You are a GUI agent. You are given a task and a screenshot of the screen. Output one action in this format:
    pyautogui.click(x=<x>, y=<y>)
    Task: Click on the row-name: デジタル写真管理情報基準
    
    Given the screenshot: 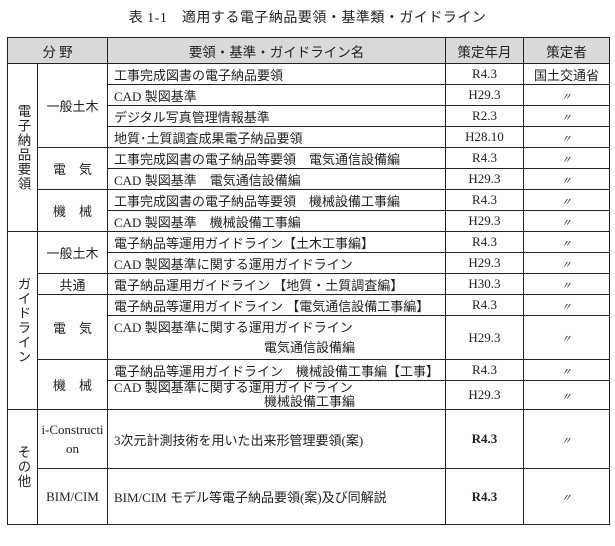 What is the action you would take?
    pyautogui.click(x=276, y=116)
    